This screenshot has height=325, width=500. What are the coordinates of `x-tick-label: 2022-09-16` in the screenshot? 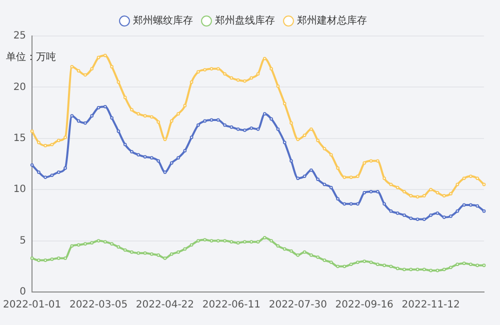 It's located at (364, 305).